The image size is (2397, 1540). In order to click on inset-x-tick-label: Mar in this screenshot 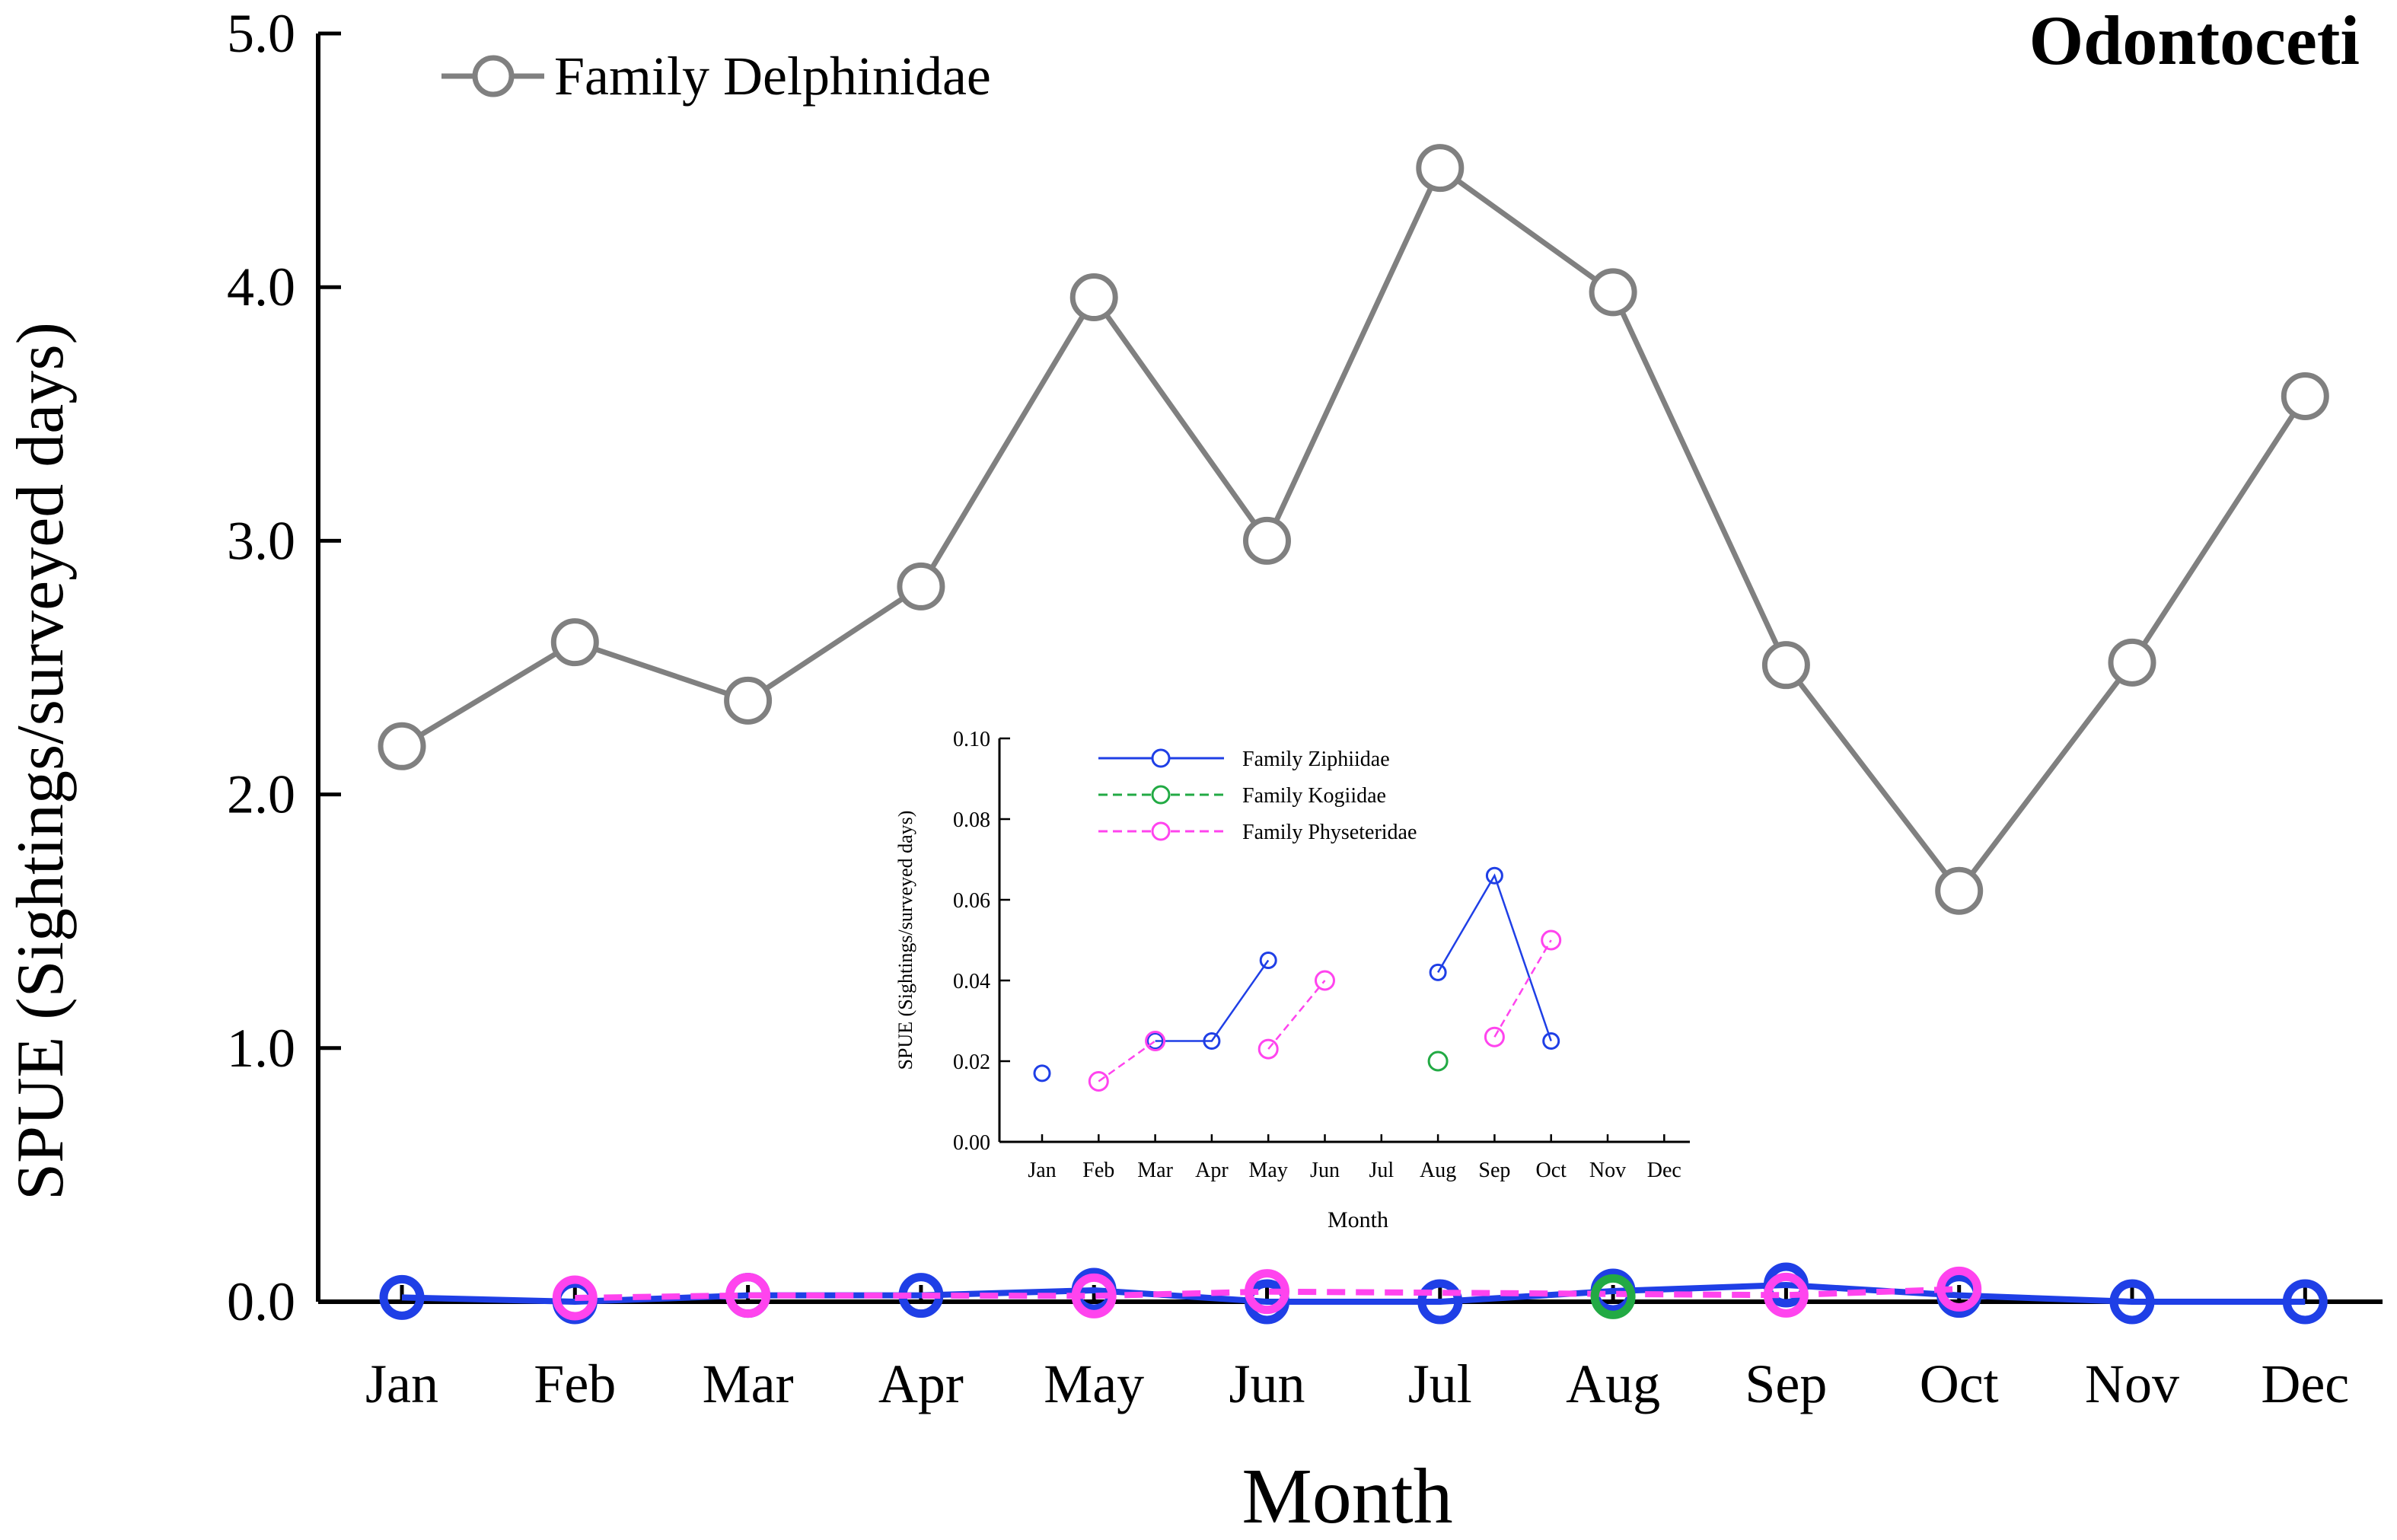, I will do `click(1155, 1170)`.